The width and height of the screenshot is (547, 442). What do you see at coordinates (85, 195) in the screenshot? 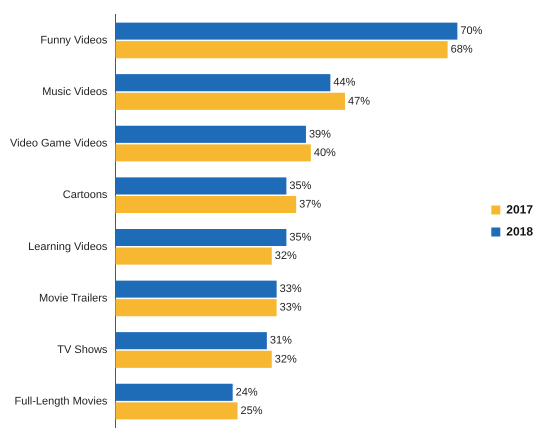
I see `y-tick-label: Cartoons` at bounding box center [85, 195].